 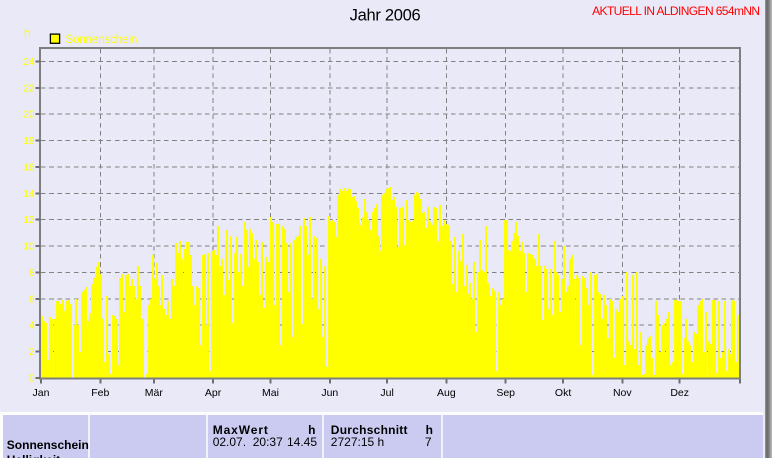 I want to click on svg-text: 0, so click(x=32, y=379).